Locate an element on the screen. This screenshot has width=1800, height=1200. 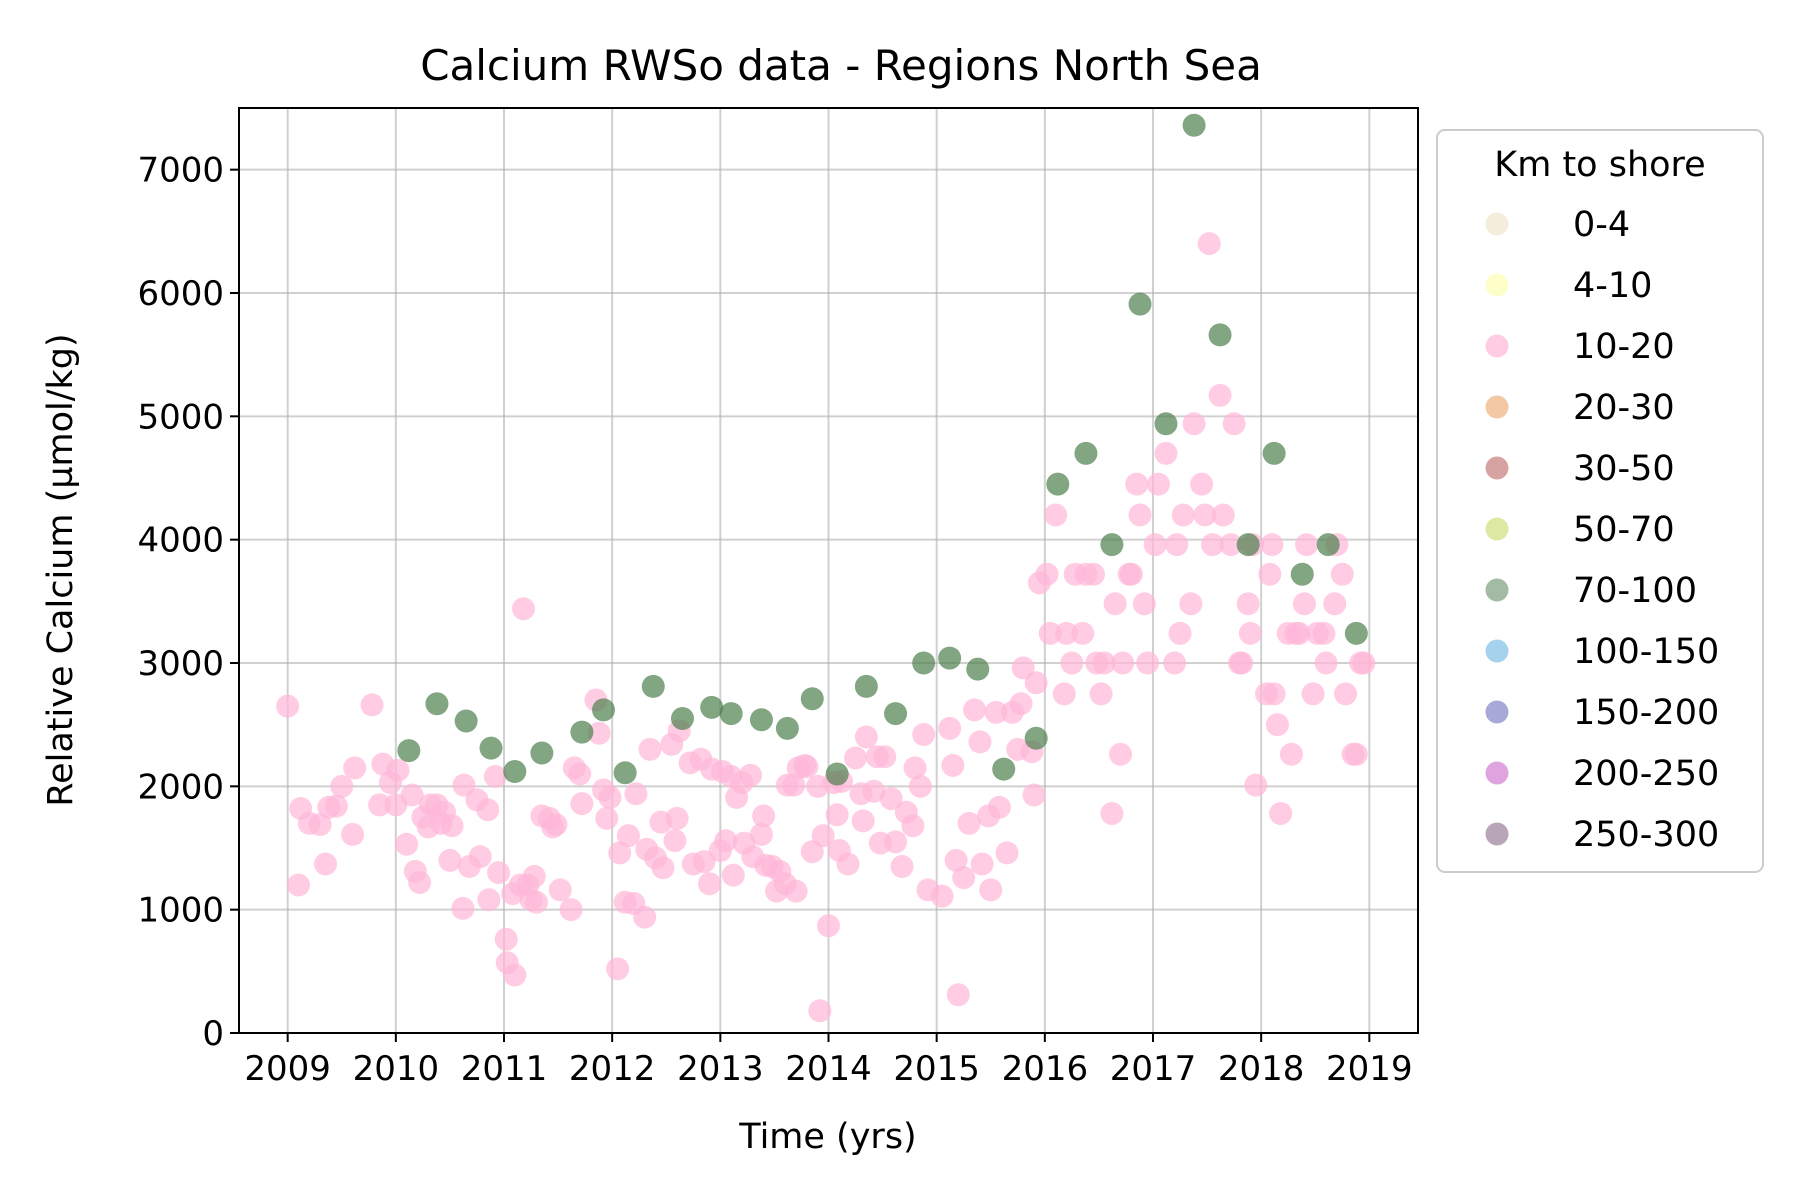
x-tick-label: 2014 is located at coordinates (828, 1069).